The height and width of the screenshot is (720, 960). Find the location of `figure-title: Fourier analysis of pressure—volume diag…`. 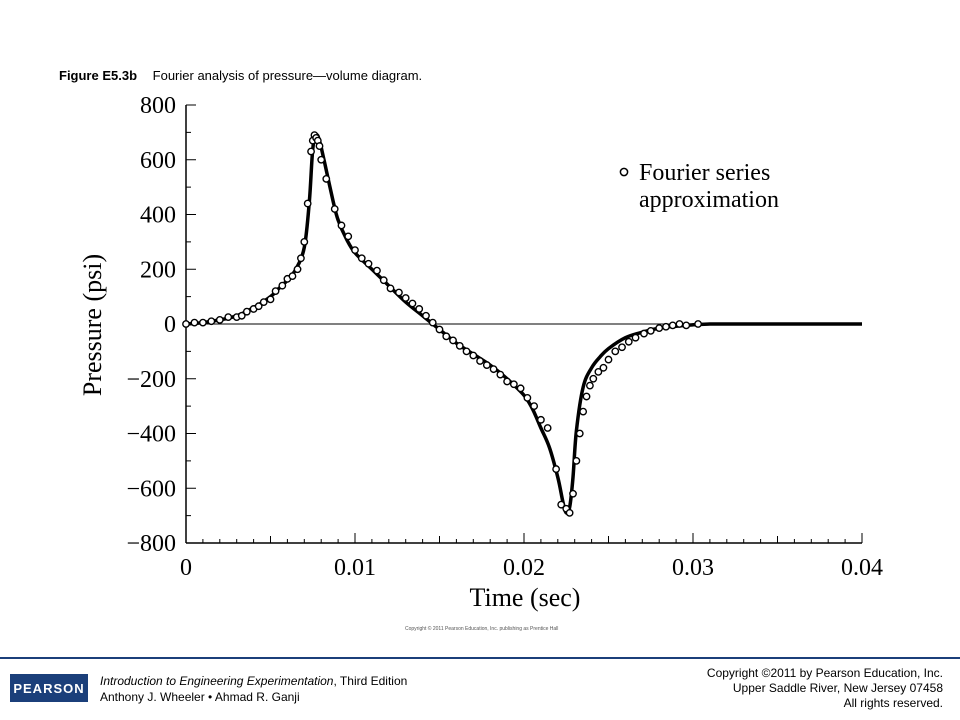

figure-title: Fourier analysis of pressure—volume diag… is located at coordinates (287, 75).